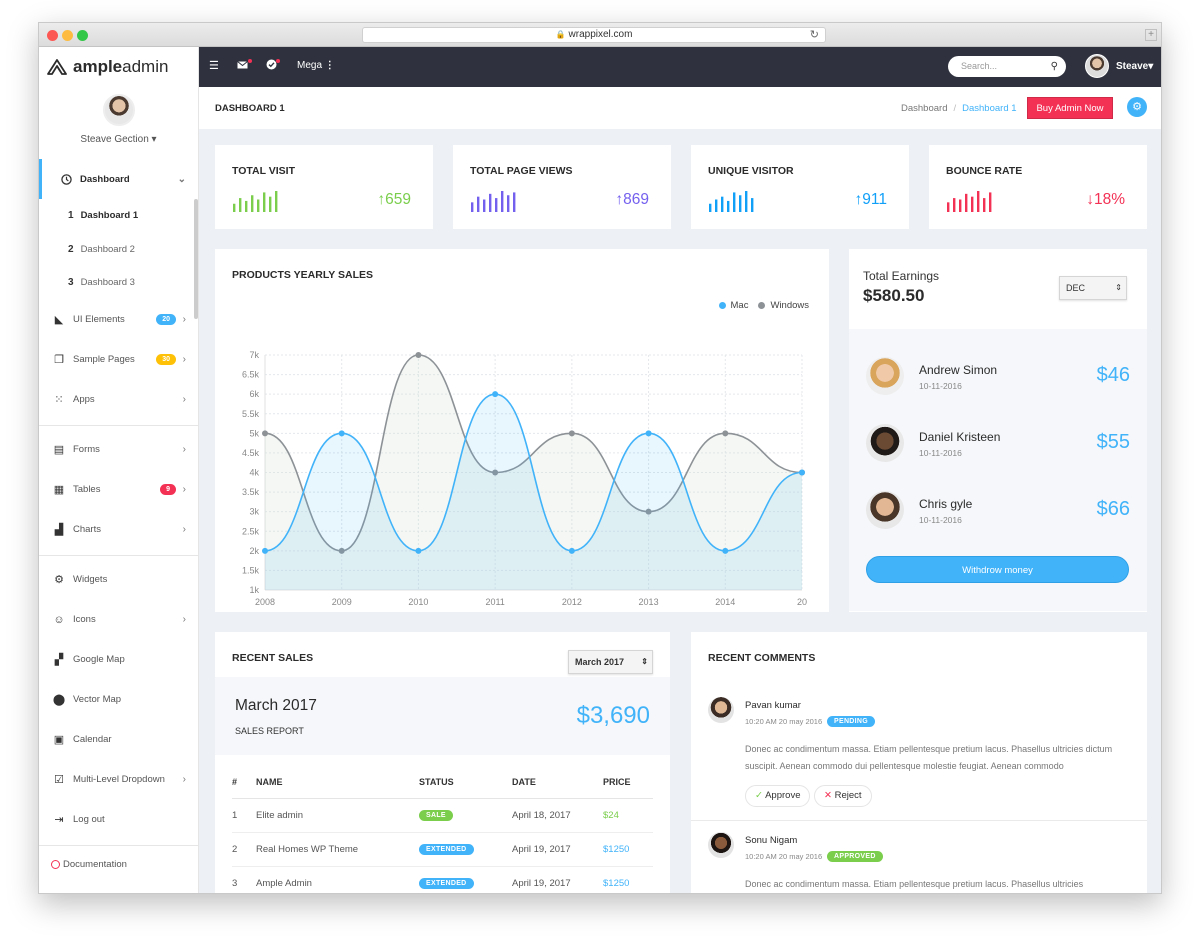 Image resolution: width=1200 pixels, height=948 pixels. Describe the element at coordinates (242, 66) in the screenshot. I see `mail-icon` at that location.